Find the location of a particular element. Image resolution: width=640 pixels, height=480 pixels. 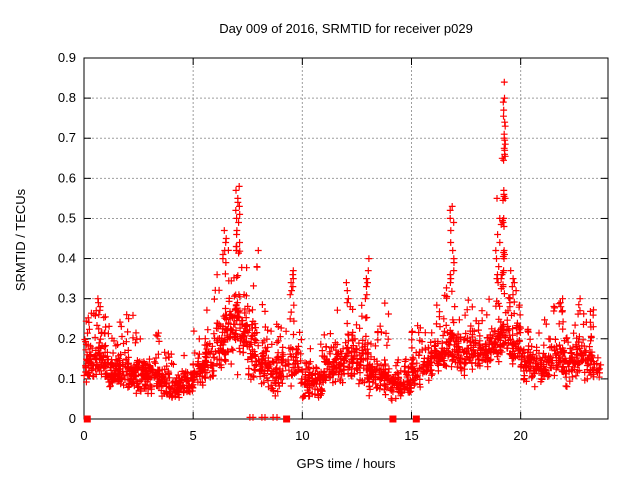

y-tick-label: 0.7 is located at coordinates (67, 137).